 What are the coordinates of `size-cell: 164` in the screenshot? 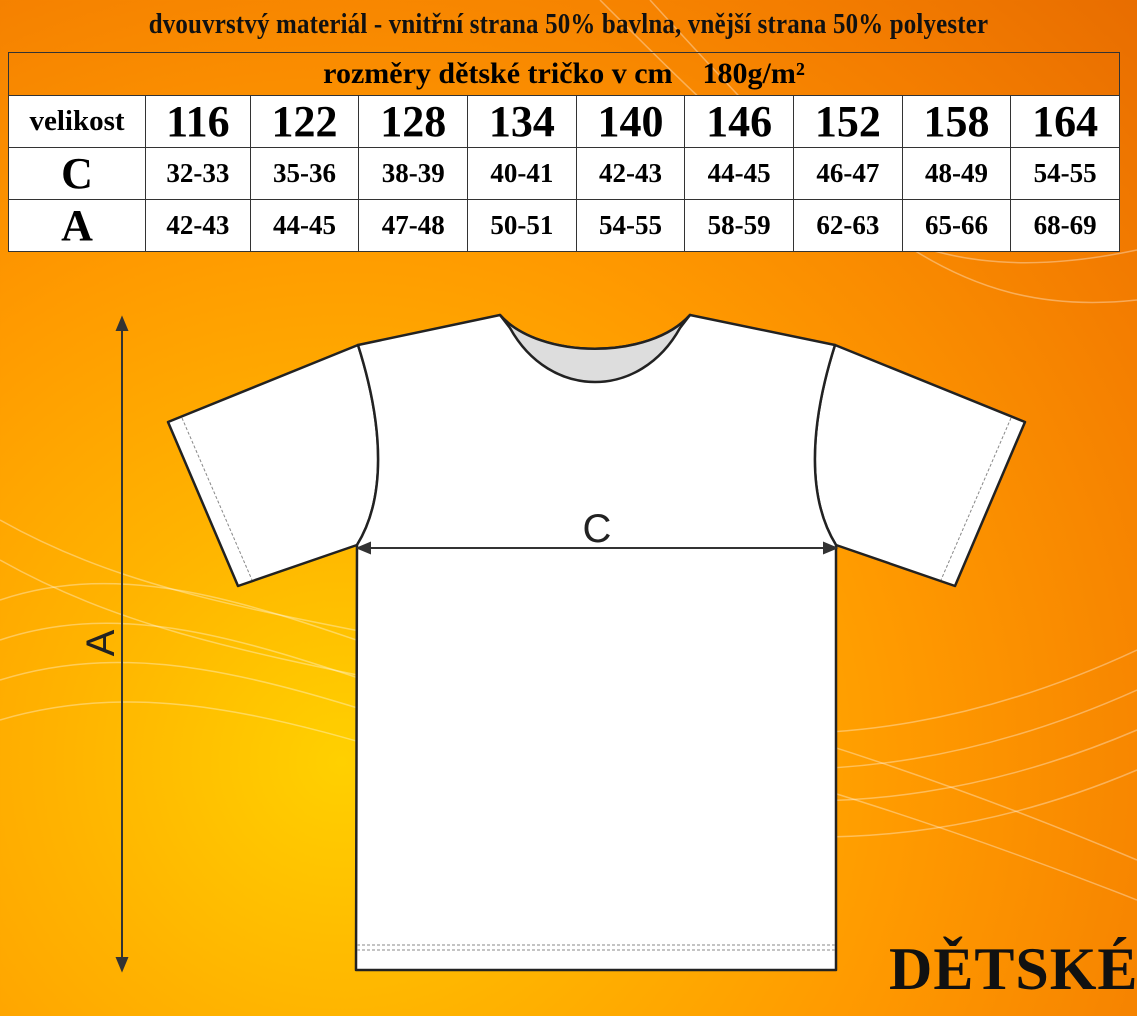 It's located at (1065, 121).